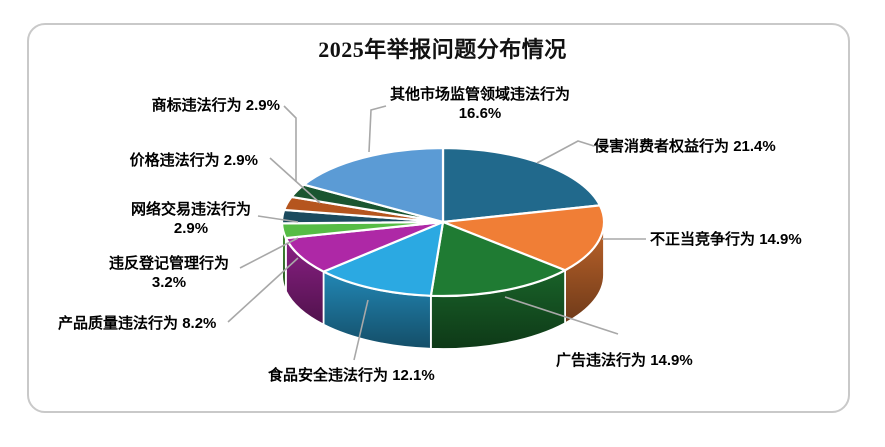  Describe the element at coordinates (190, 209) in the screenshot. I see `slice-label-name: 网络交易违法行为` at that location.